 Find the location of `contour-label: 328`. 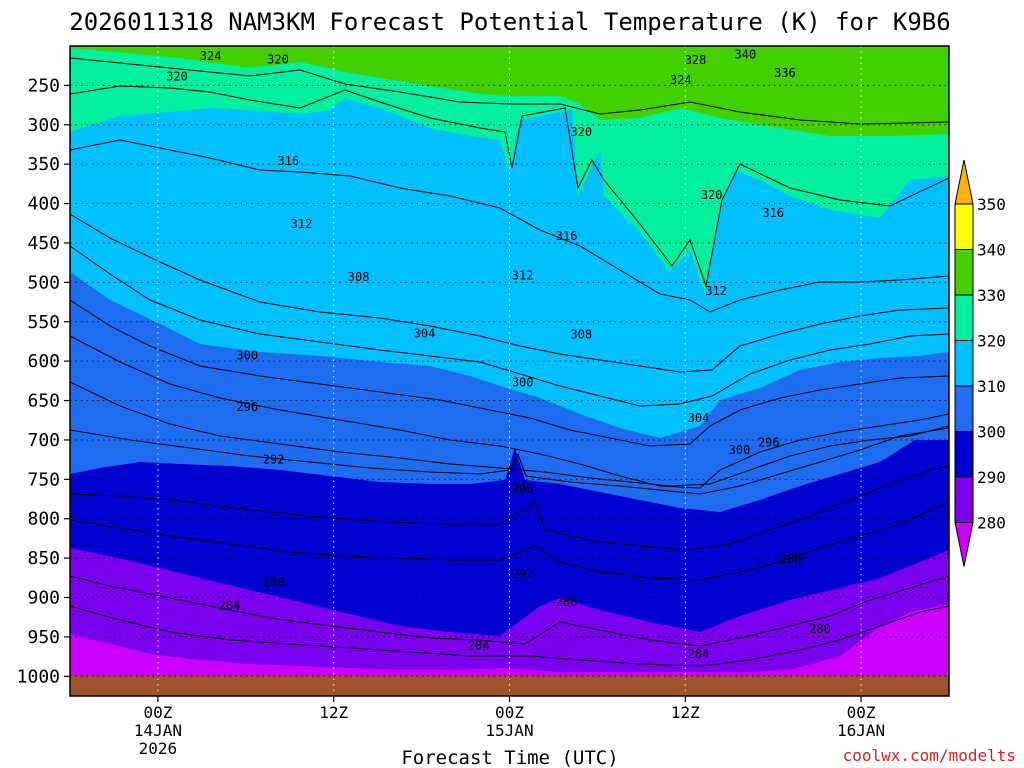

contour-label: 328 is located at coordinates (696, 60).